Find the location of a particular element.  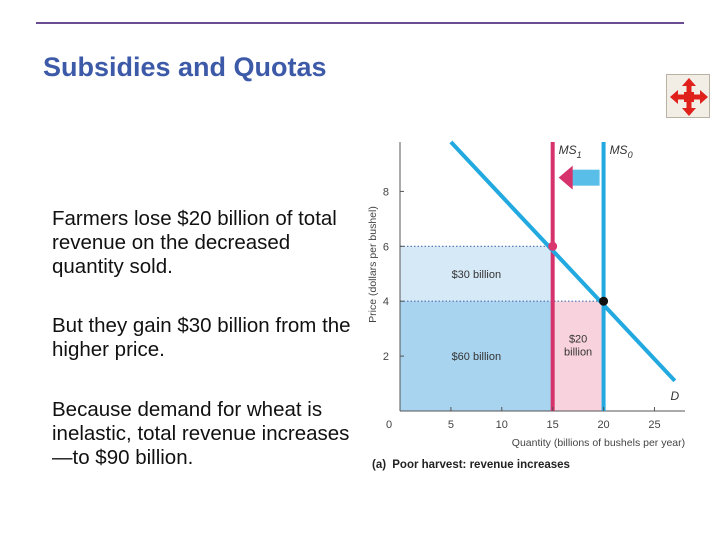

x-tick-label-10: 10 is located at coordinates (502, 425).